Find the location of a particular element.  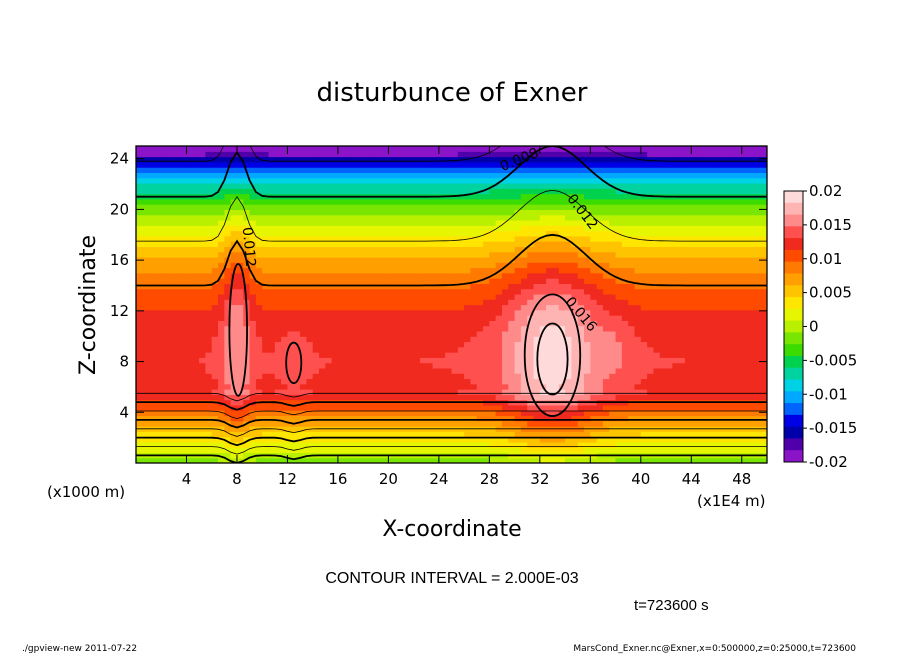

x-tick-label: 32 is located at coordinates (539, 479).